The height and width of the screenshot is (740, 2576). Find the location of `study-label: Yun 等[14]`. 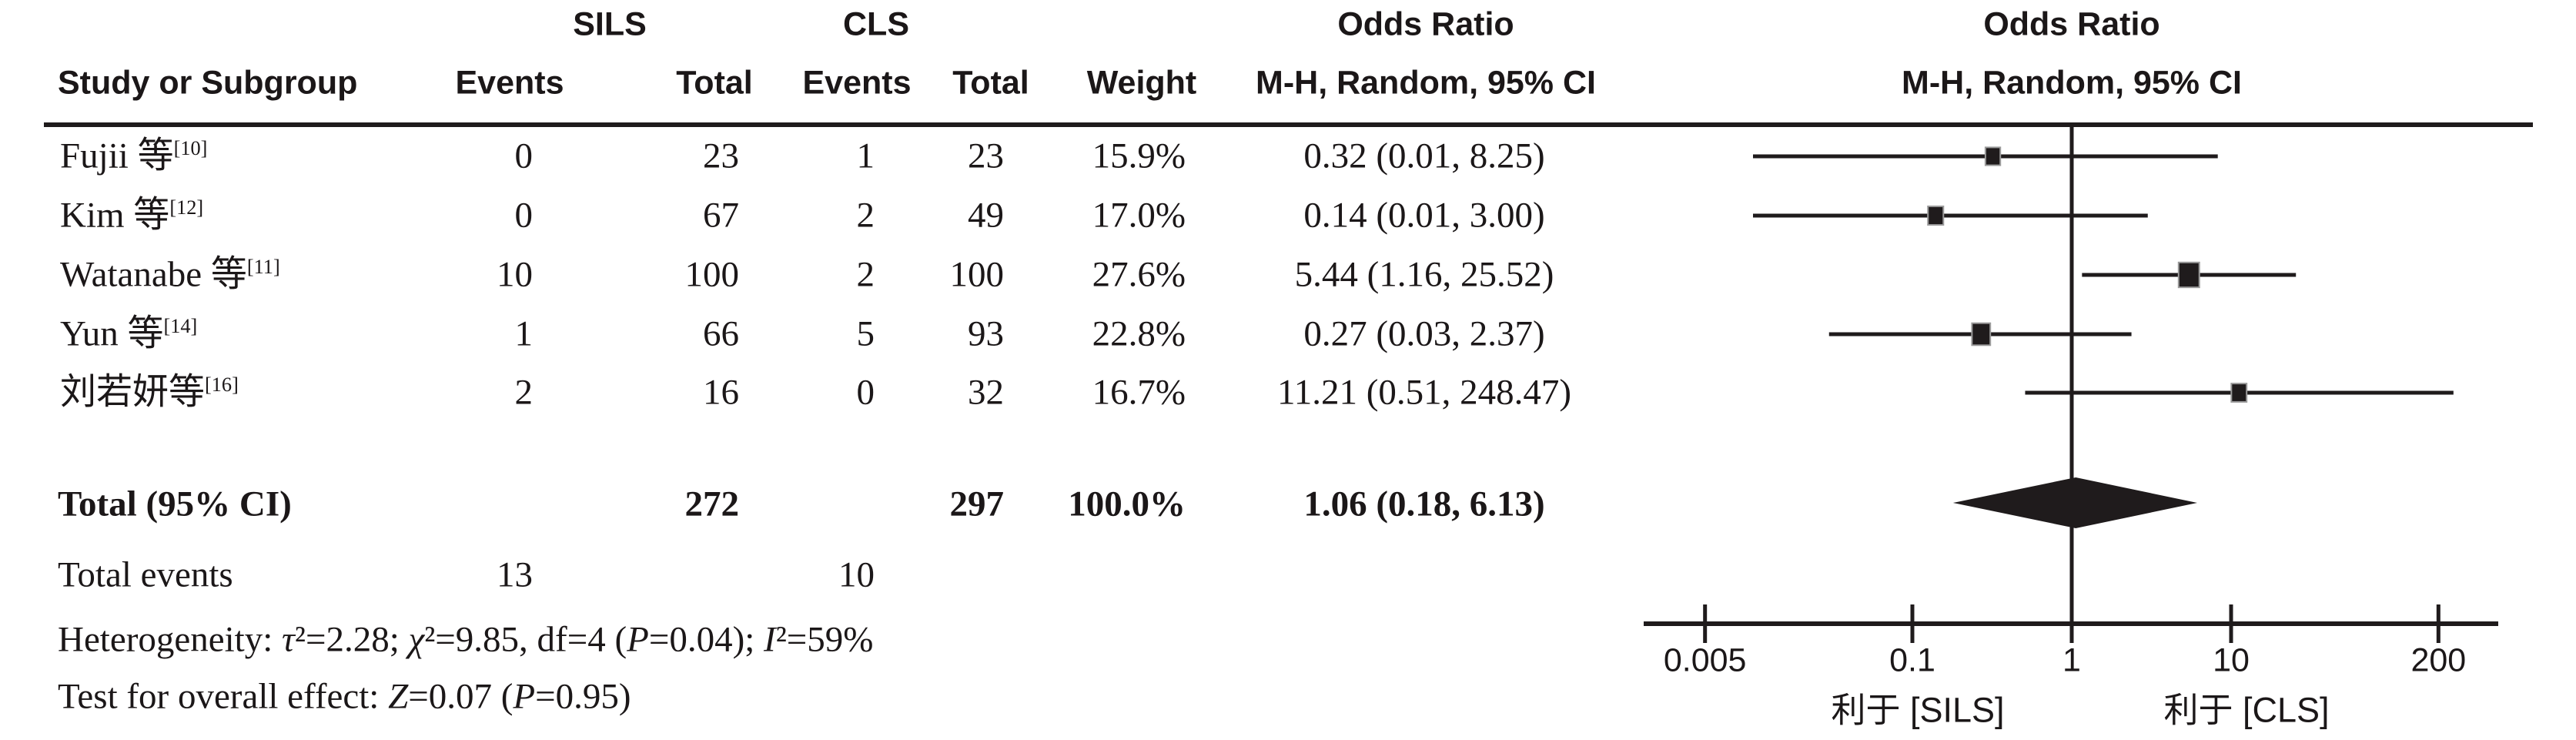

study-label: Yun 等[14] is located at coordinates (129, 333).